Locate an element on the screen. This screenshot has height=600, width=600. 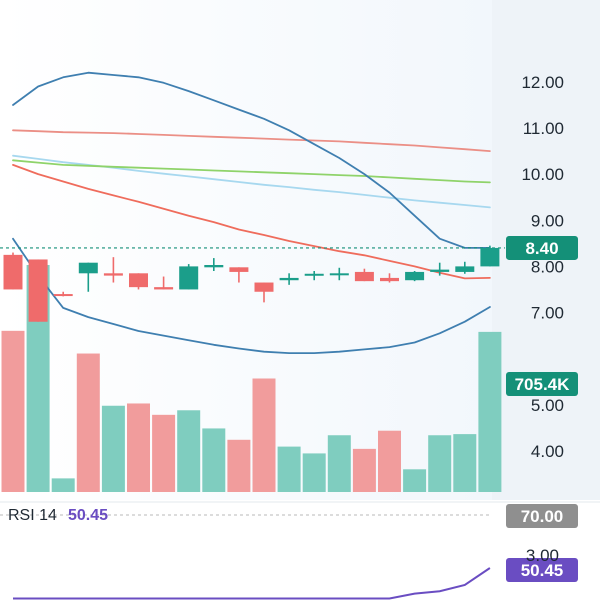
price-axis: 12.00 11.00 10.00 9.00 8.00 7.00 5.00 4.00 is located at coordinates (542, 267).